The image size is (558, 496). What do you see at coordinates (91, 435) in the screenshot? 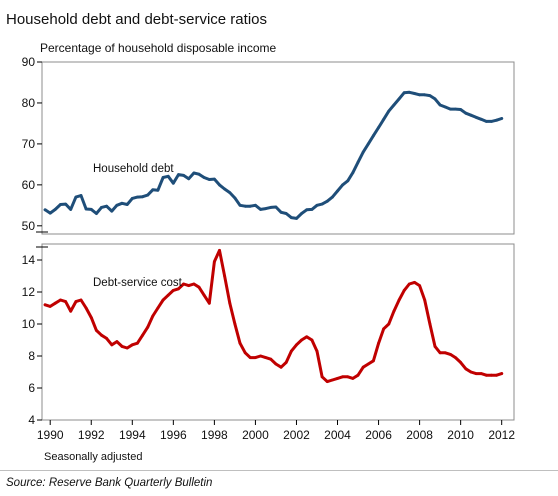
I see `x-tick-label: 1992` at bounding box center [91, 435].